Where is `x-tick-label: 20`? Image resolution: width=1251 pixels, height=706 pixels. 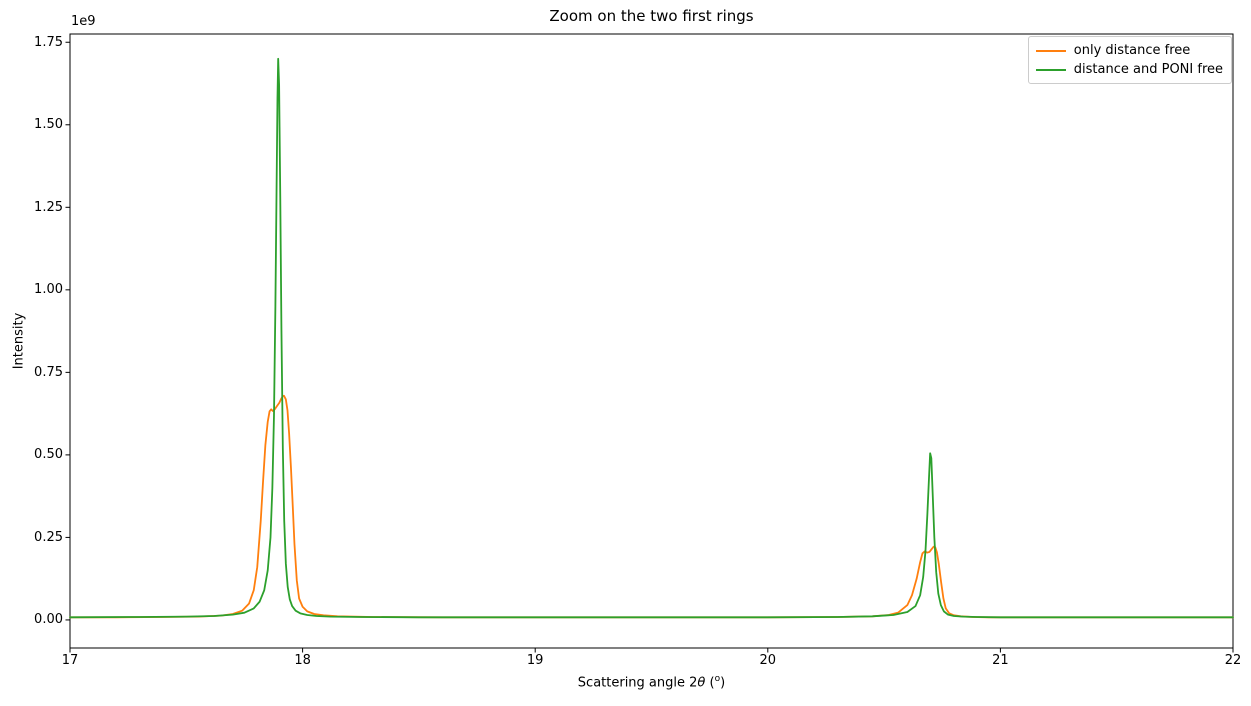 x-tick-label: 20 is located at coordinates (768, 660).